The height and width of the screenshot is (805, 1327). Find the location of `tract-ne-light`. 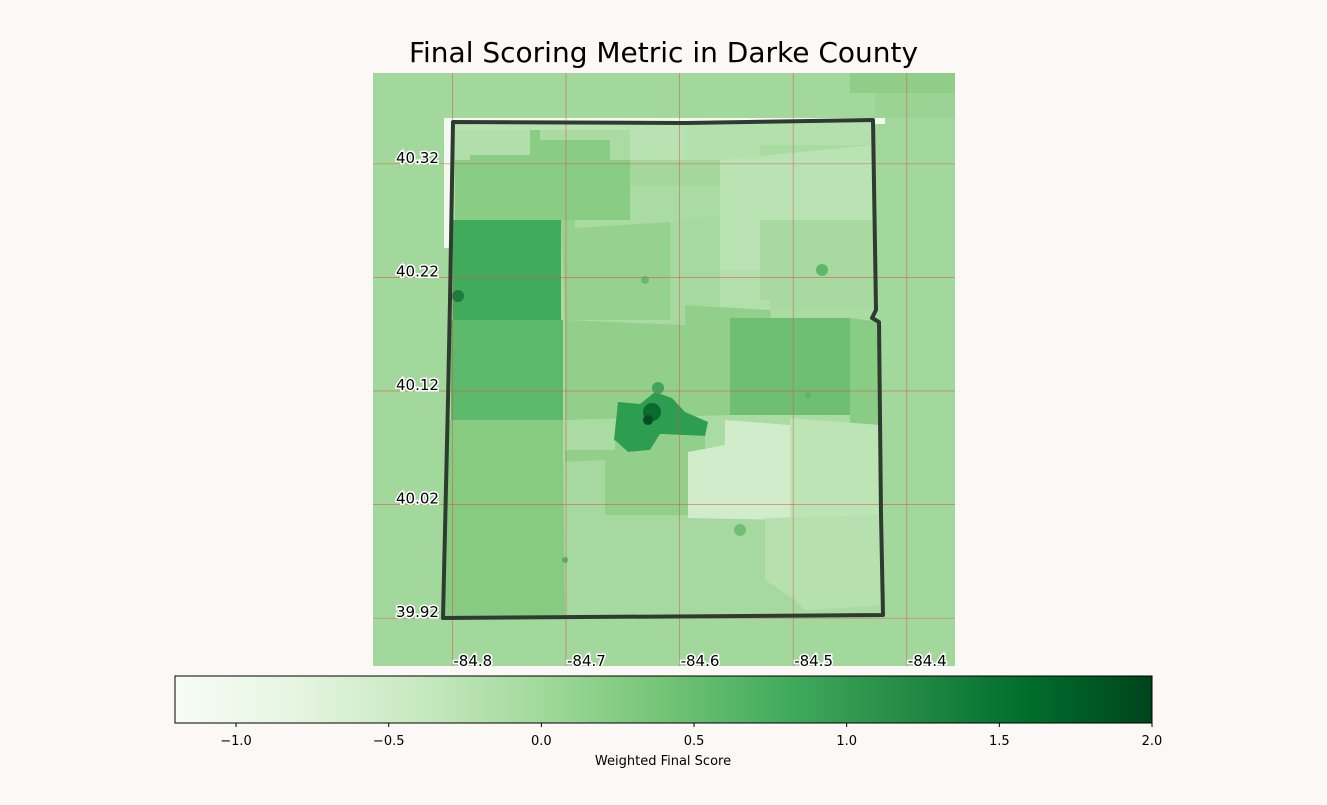

tract-ne-light is located at coordinates (796, 207).